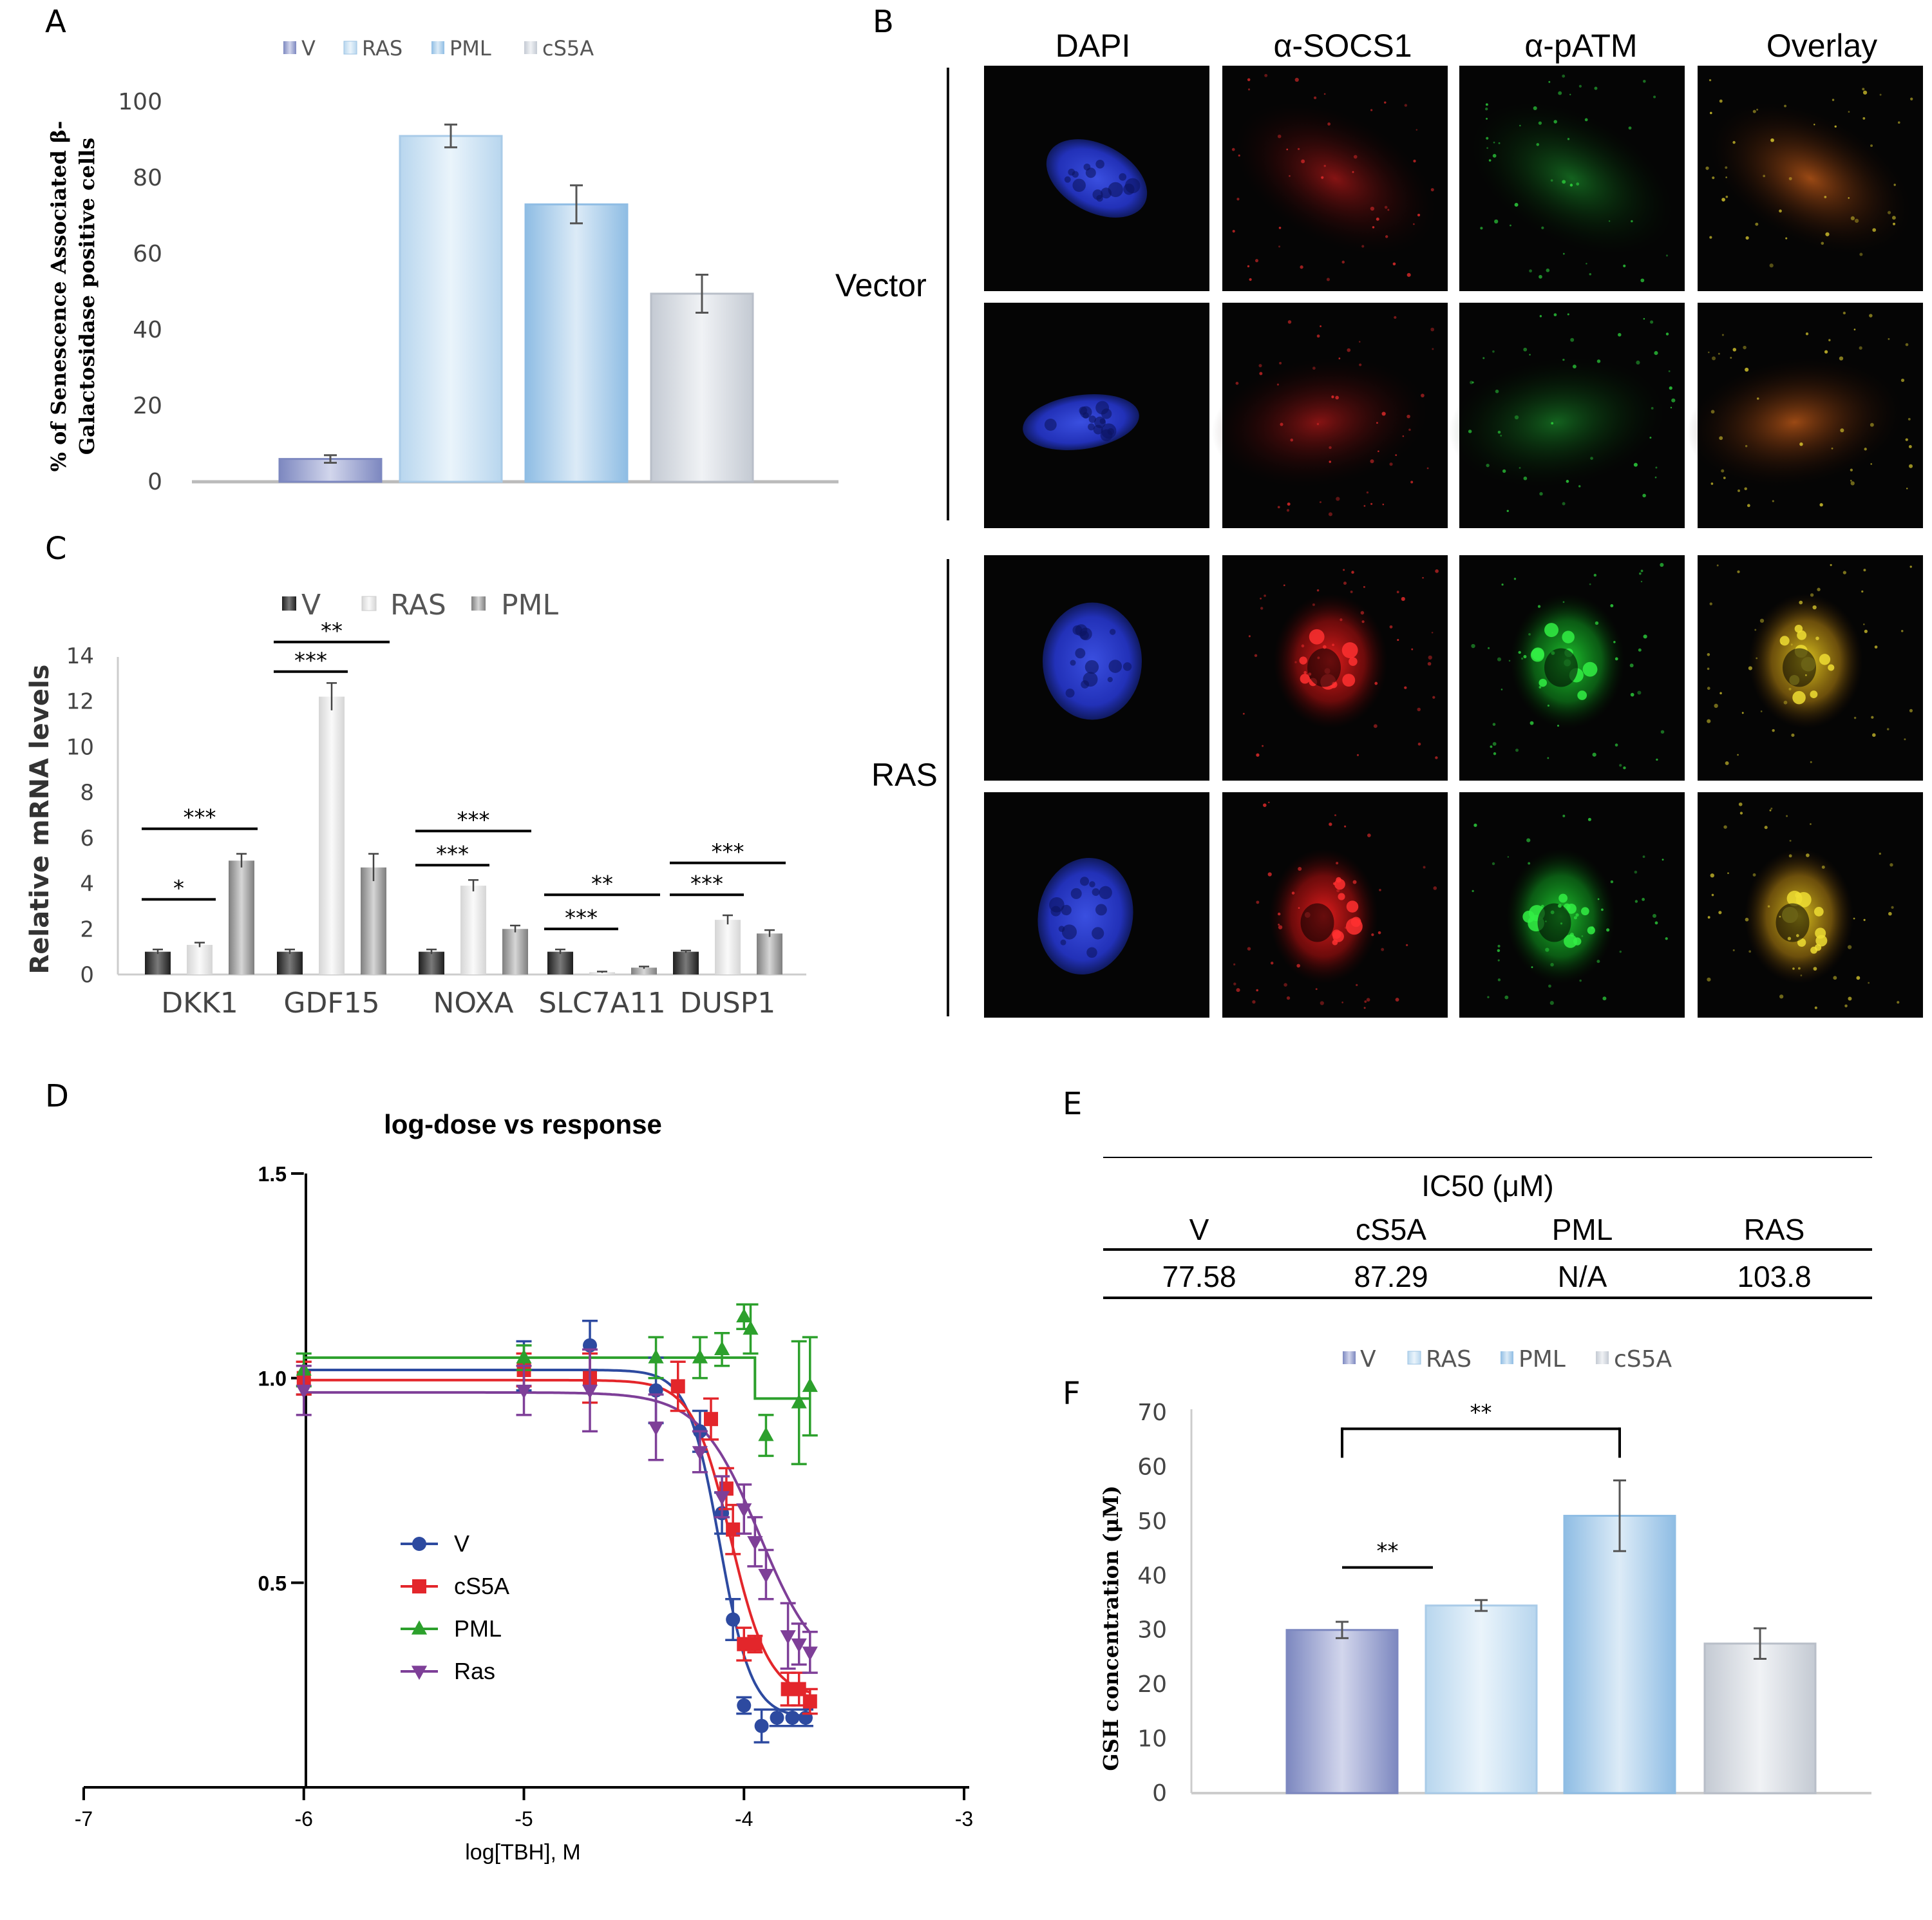 This screenshot has width=1932, height=1920. What do you see at coordinates (881, 285) in the screenshot?
I see `row-label-vector: Vector` at bounding box center [881, 285].